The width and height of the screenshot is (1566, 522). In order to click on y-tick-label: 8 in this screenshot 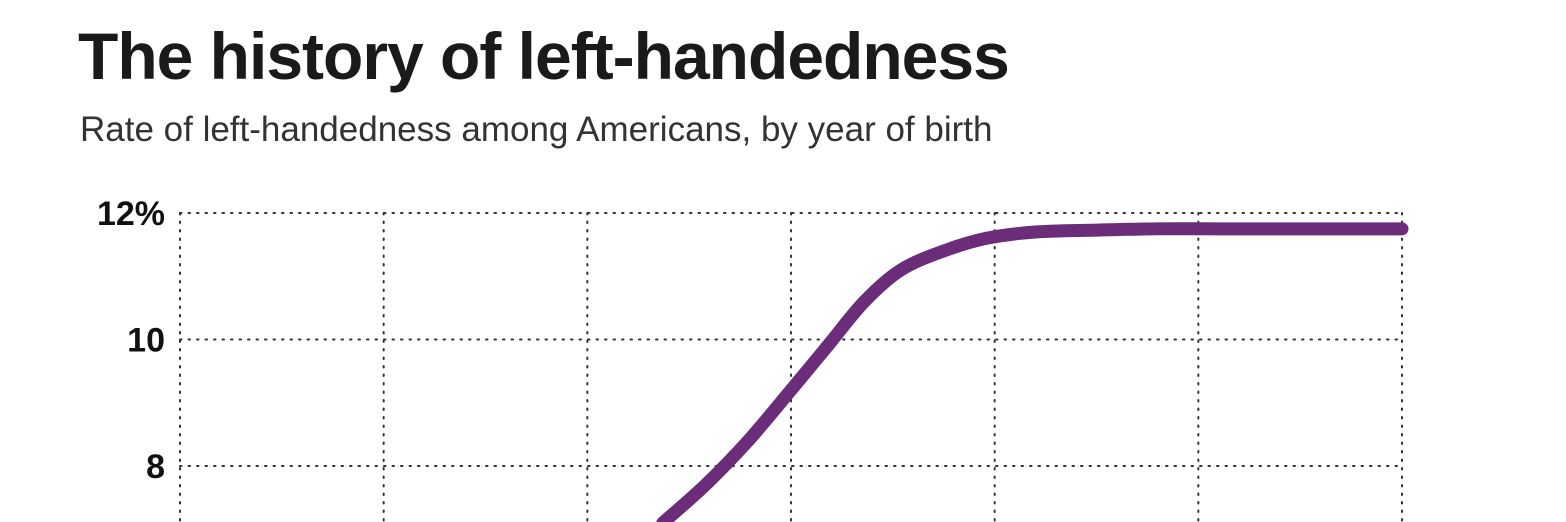, I will do `click(155, 467)`.